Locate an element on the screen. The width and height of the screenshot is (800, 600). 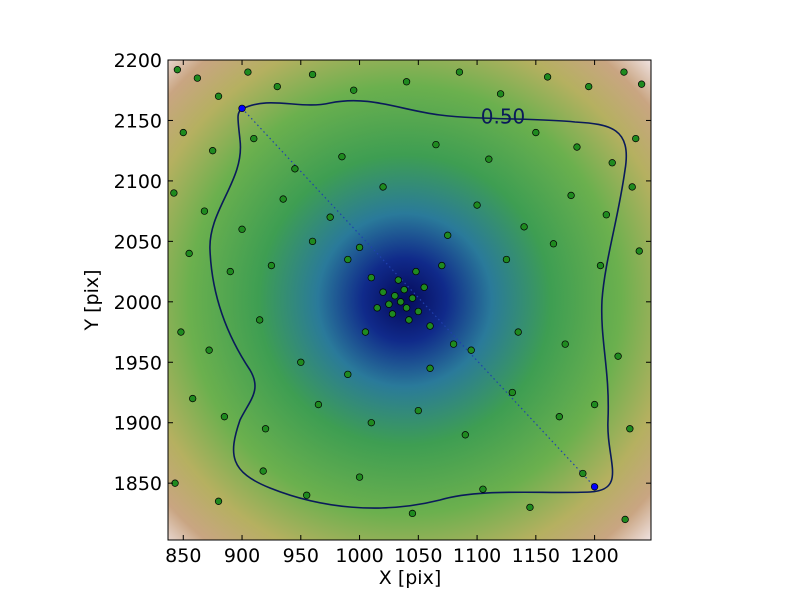
y-tick-label: 2000 is located at coordinates (138, 303).